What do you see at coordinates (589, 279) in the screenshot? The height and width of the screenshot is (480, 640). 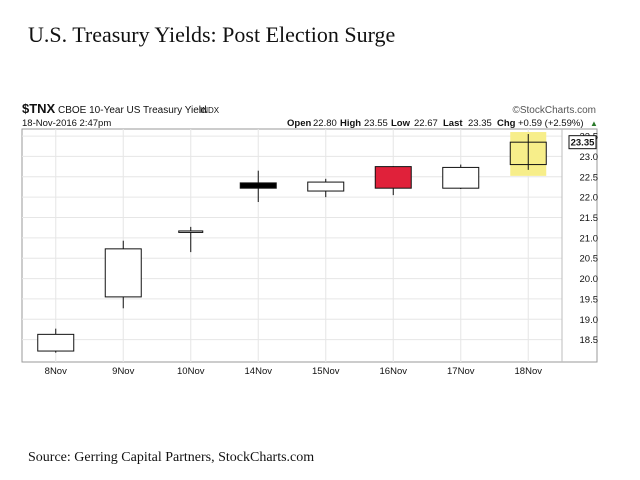 I see `y-tick-label: 20.0` at bounding box center [589, 279].